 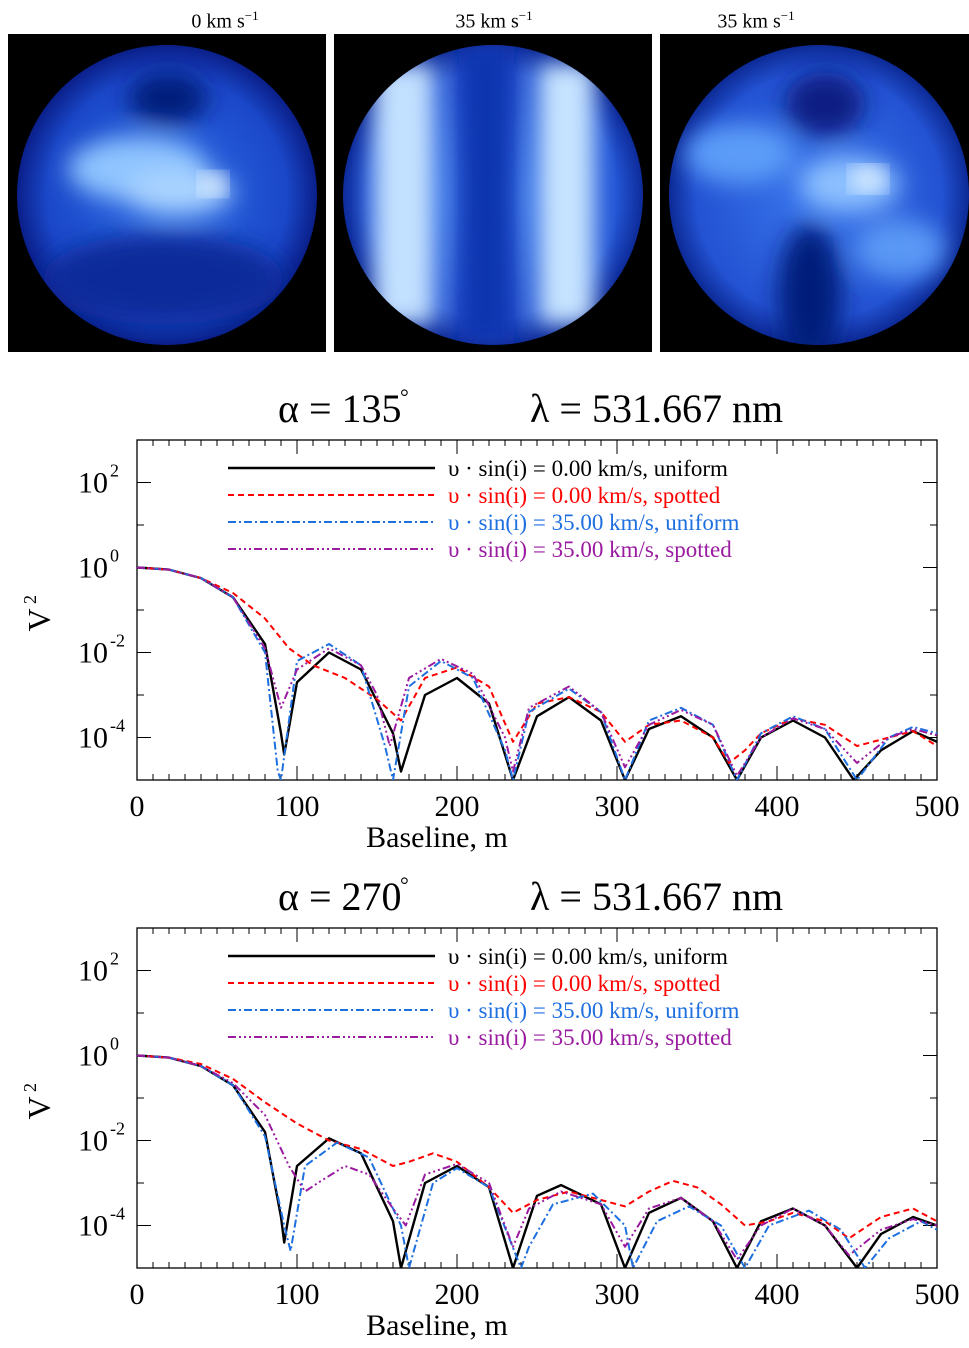 I want to click on disk-label-2-base: 35 km s, so click(x=749, y=21).